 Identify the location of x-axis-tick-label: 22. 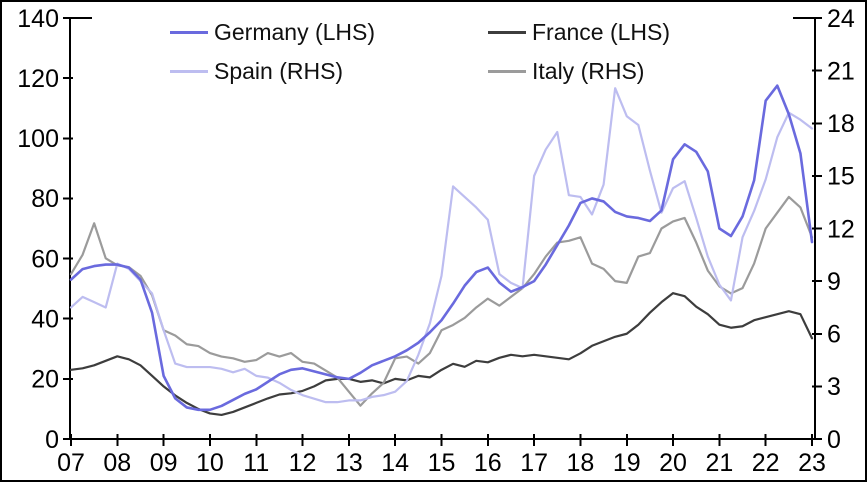
(766, 463).